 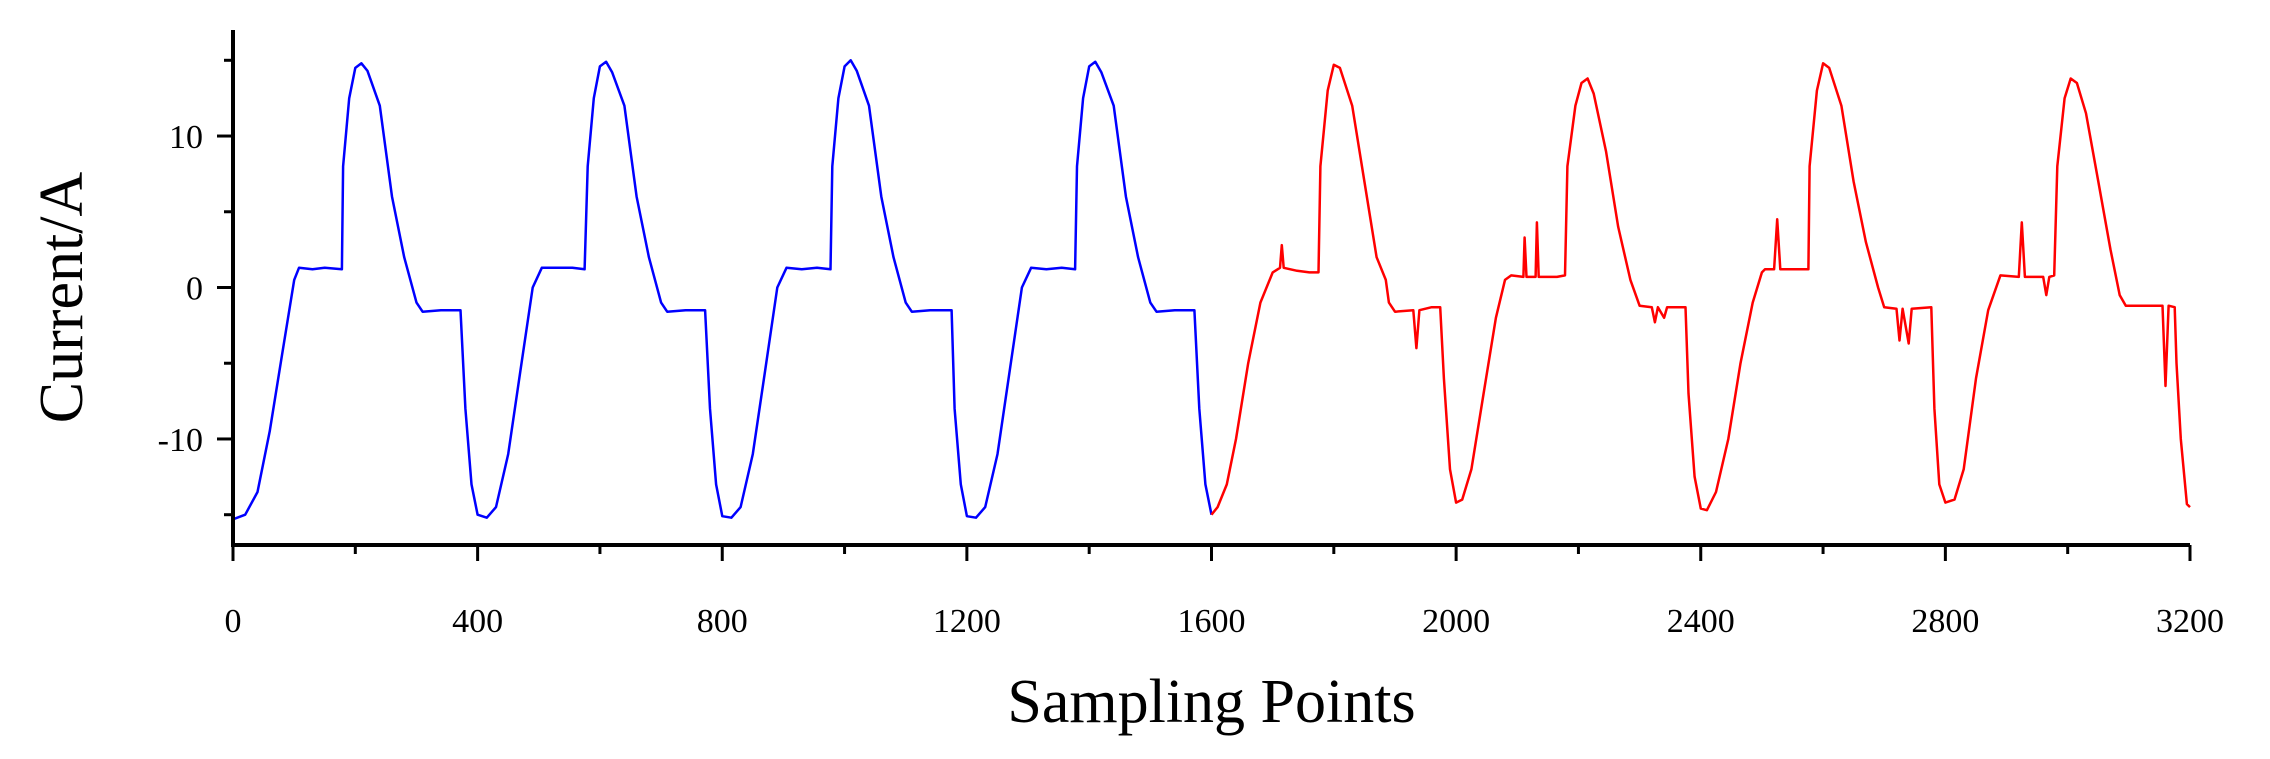 What do you see at coordinates (233, 621) in the screenshot?
I see `x-tick-label: 0` at bounding box center [233, 621].